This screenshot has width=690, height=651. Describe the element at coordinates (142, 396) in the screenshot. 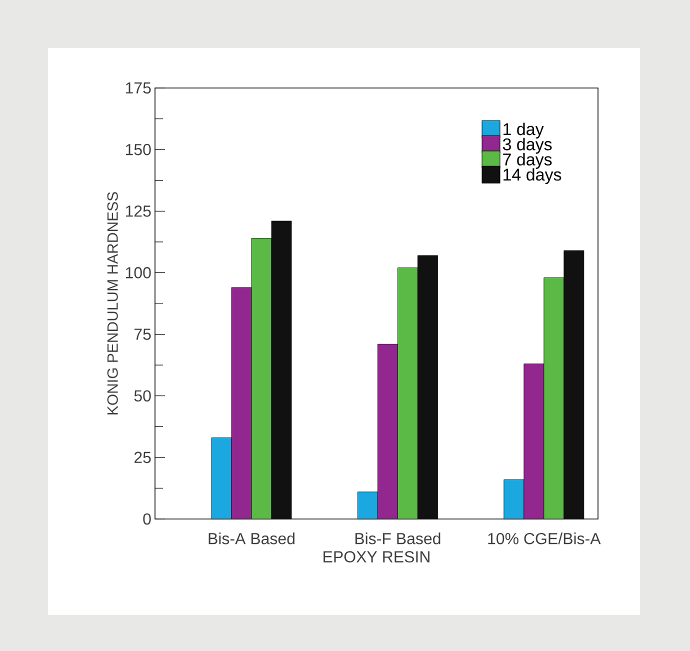

I see `y-tick-label: 50` at that location.